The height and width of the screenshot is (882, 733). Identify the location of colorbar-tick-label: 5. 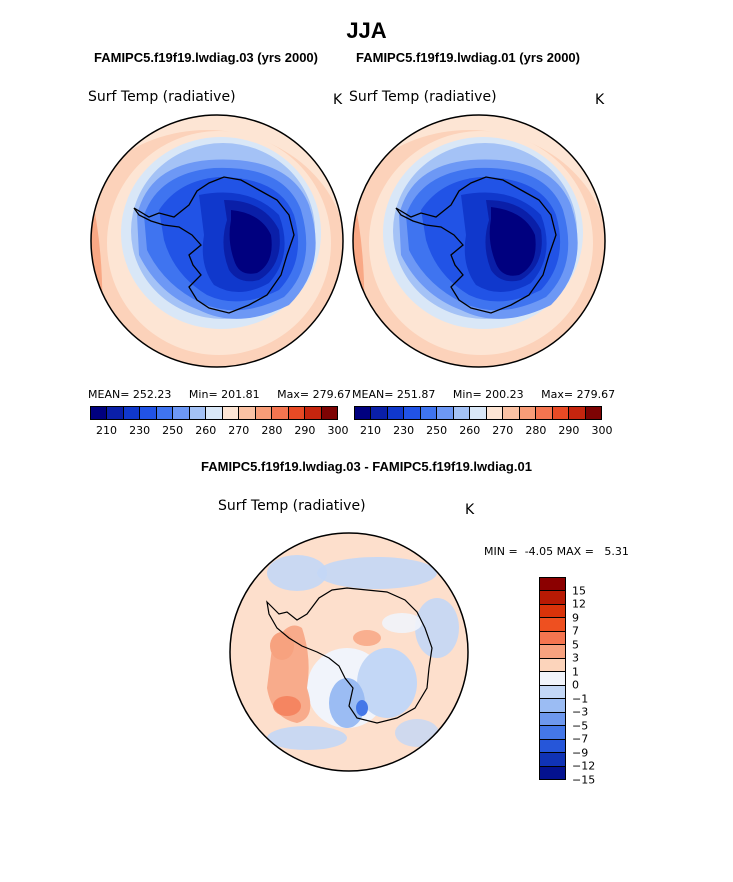
(575, 645).